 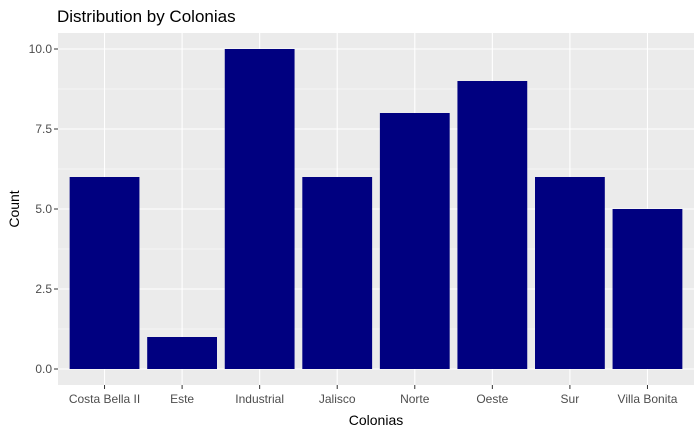 What do you see at coordinates (43, 289) in the screenshot?
I see `y-tick-label: 2.5` at bounding box center [43, 289].